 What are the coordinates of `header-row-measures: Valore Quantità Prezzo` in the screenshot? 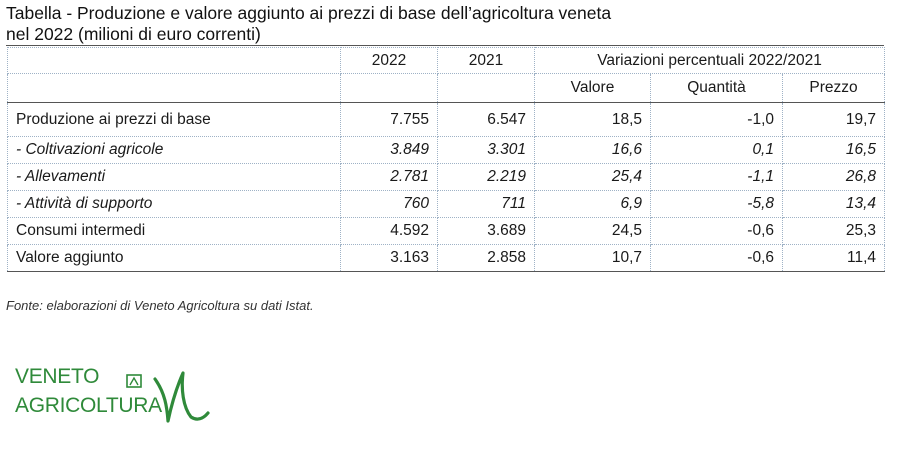 It's located at (446, 88).